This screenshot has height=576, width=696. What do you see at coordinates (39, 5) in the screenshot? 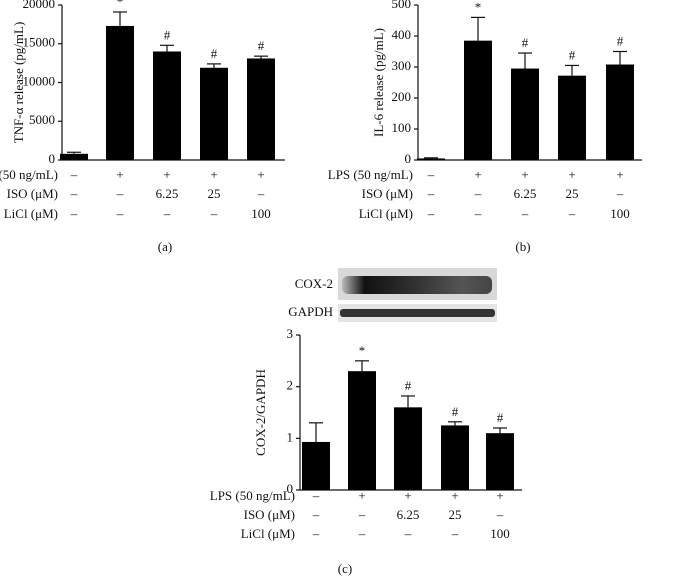
I see `y-tick-label: 20000` at bounding box center [39, 5].